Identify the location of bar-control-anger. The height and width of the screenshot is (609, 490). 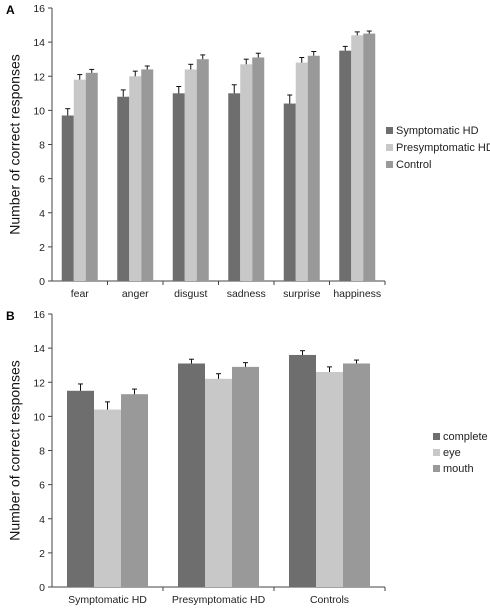
(147, 175).